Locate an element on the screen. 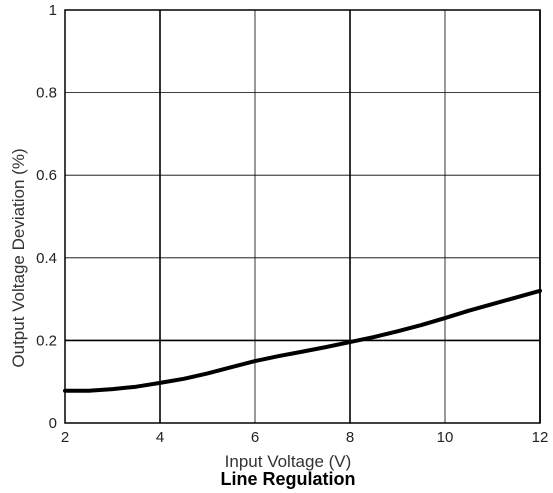 This screenshot has height=493, width=553. x-axis-label: Input Voltage (V) is located at coordinates (288, 461).